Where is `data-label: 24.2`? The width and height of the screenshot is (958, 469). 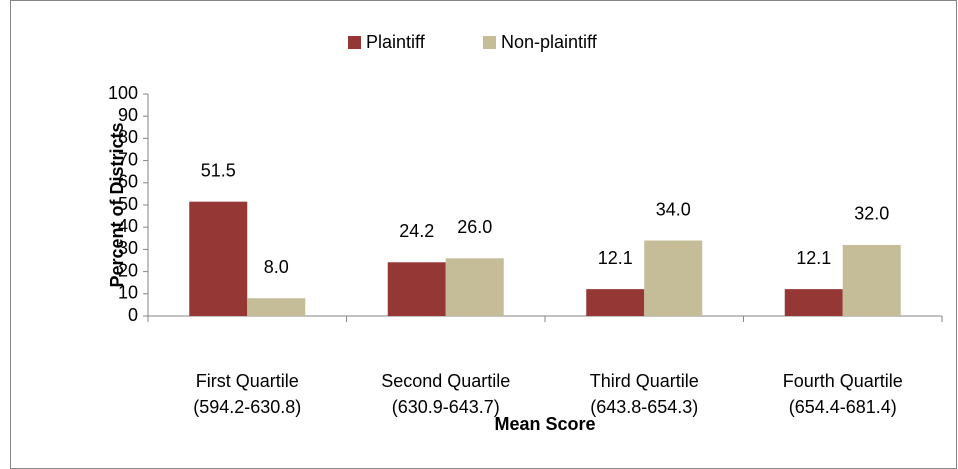 data-label: 24.2 is located at coordinates (416, 231).